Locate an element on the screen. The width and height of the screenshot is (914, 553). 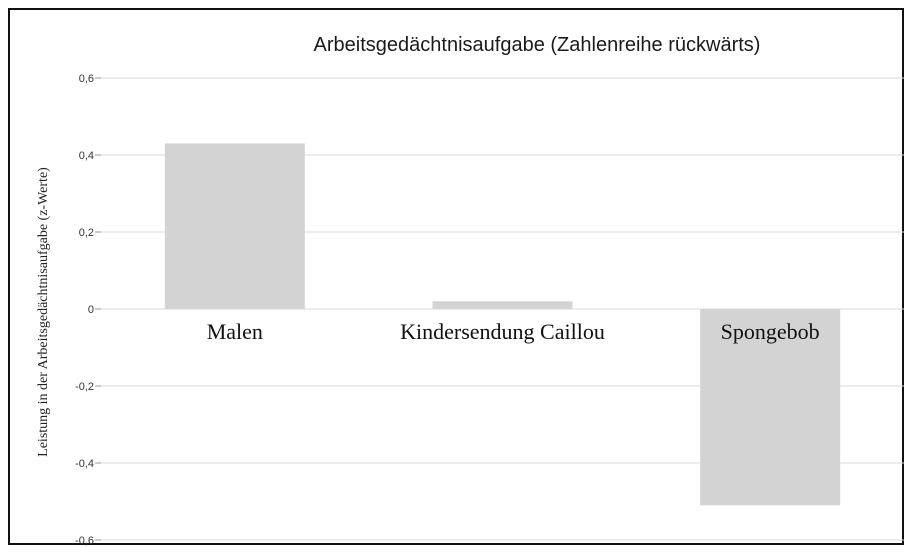
category-labels: Malen Kindersendung Caillou Spongebob is located at coordinates (513, 331).